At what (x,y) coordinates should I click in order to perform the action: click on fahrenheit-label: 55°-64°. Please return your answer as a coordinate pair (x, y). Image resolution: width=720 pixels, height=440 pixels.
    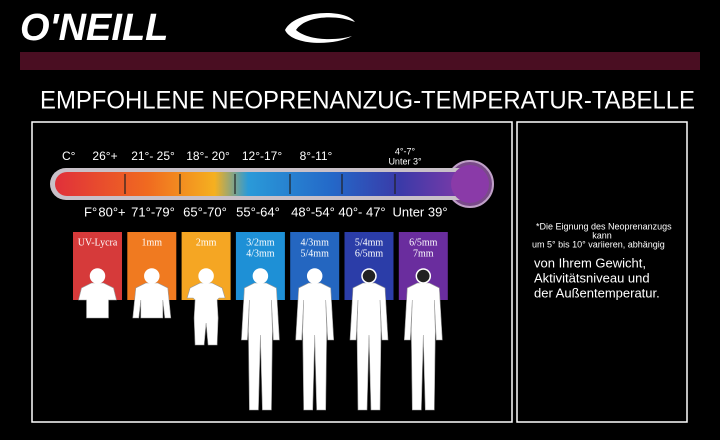
    Looking at the image, I should click on (258, 211).